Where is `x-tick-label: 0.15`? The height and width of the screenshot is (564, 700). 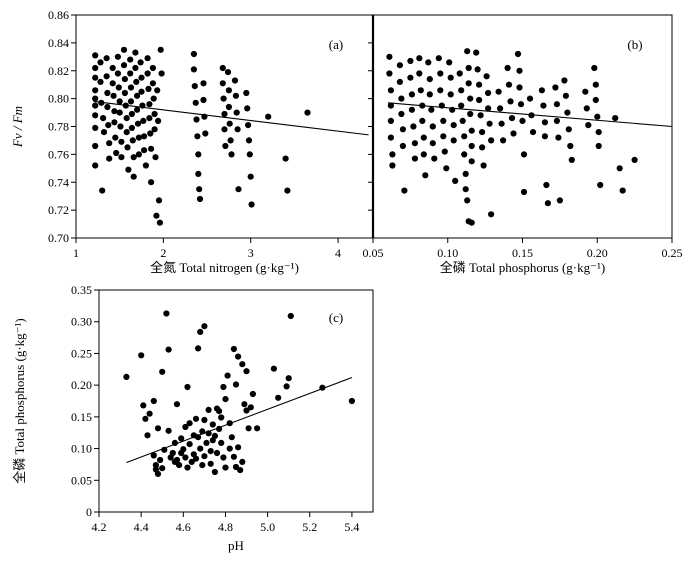
x-tick-label: 0.15 is located at coordinates (522, 253).